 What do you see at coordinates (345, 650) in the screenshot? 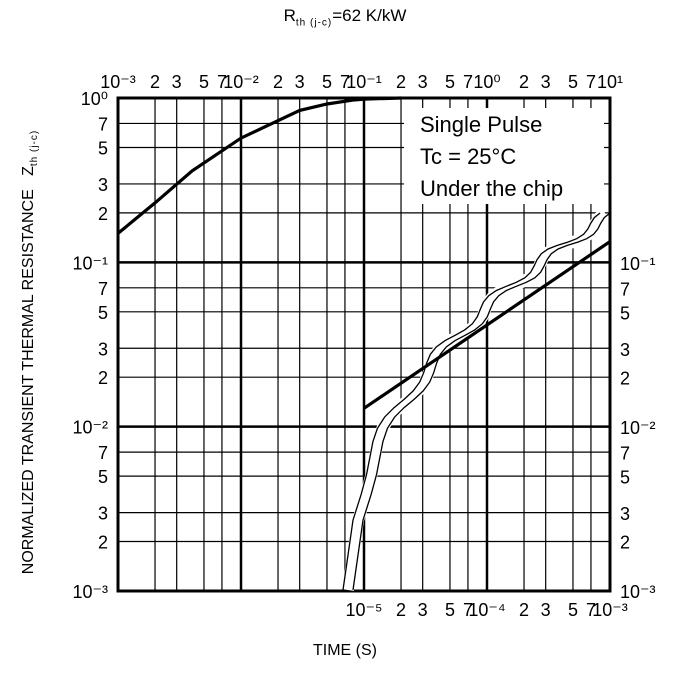
I see `x-axis-label: TIME (S)` at bounding box center [345, 650].